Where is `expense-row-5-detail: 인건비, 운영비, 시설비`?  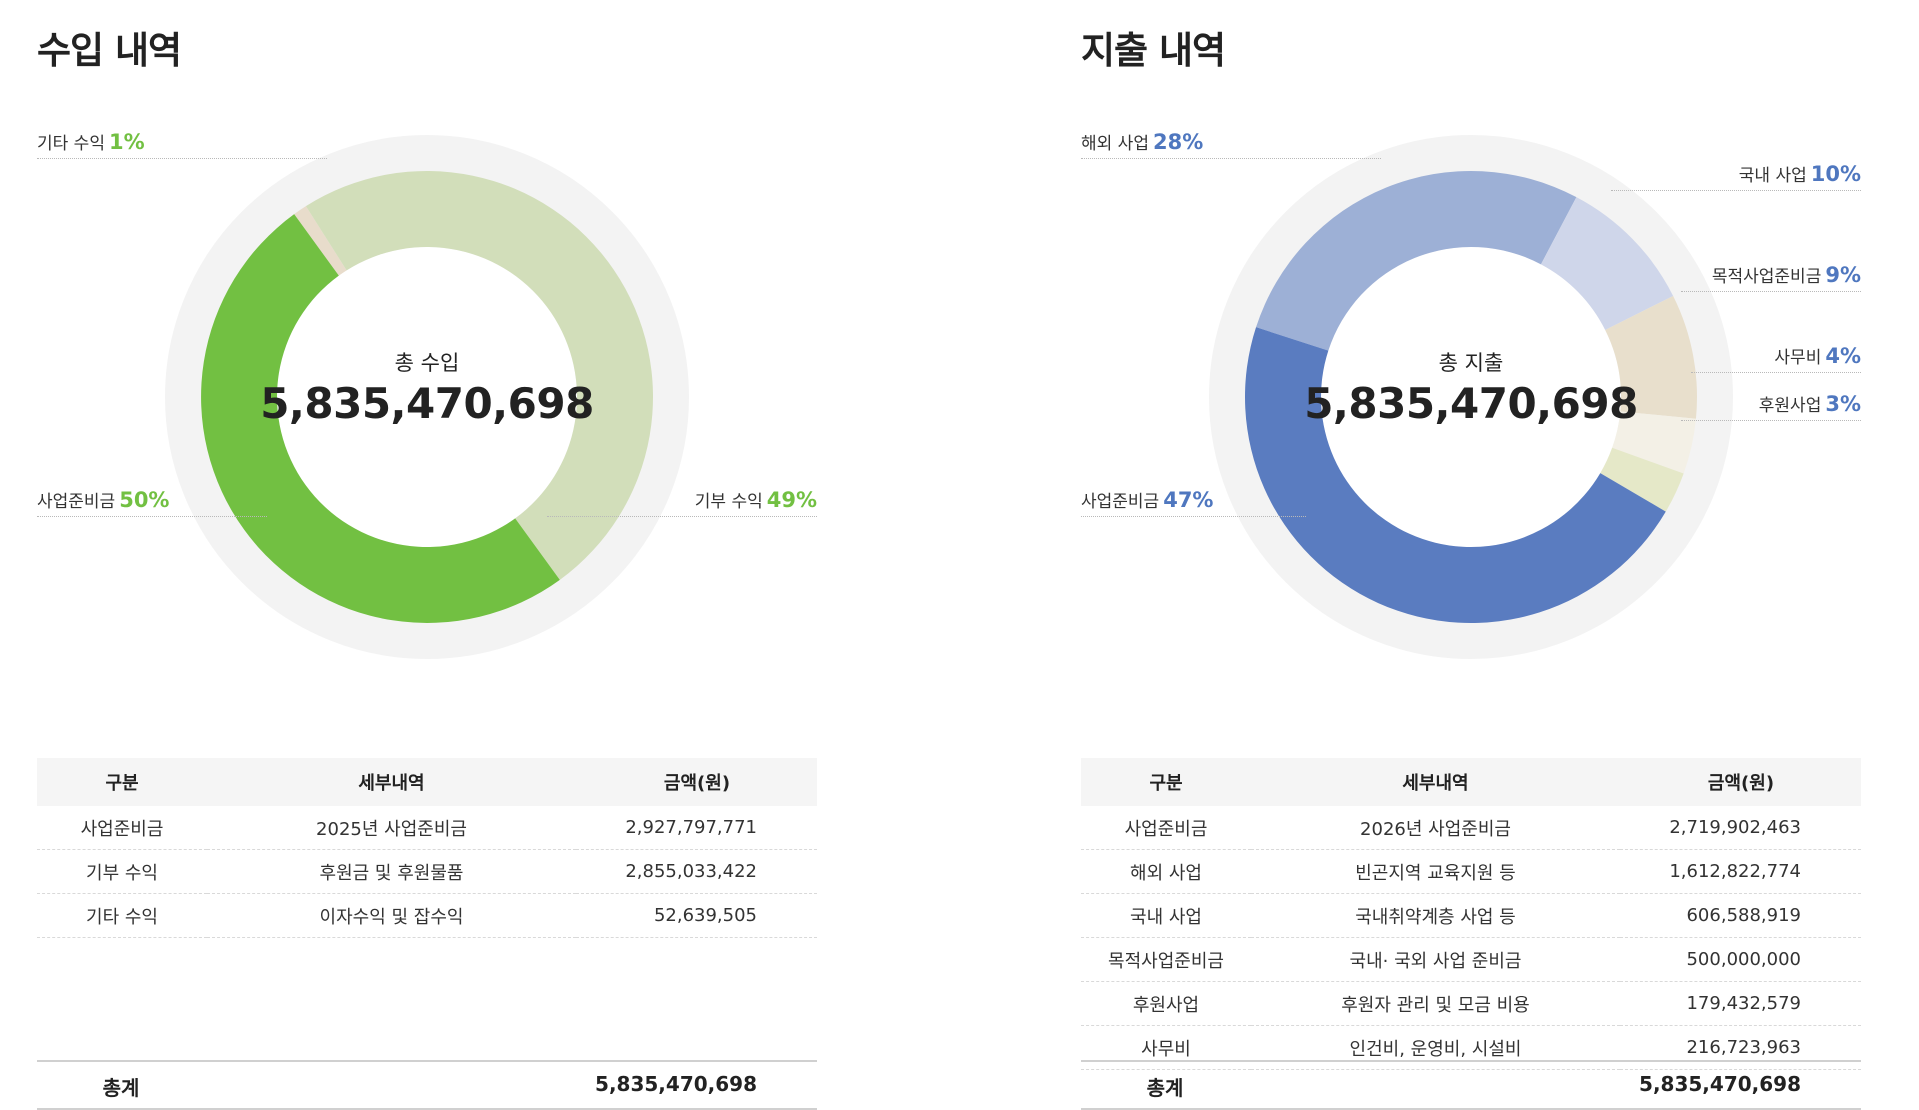
expense-row-5-detail: 인건비, 운영비, 시설비 is located at coordinates (1435, 1047).